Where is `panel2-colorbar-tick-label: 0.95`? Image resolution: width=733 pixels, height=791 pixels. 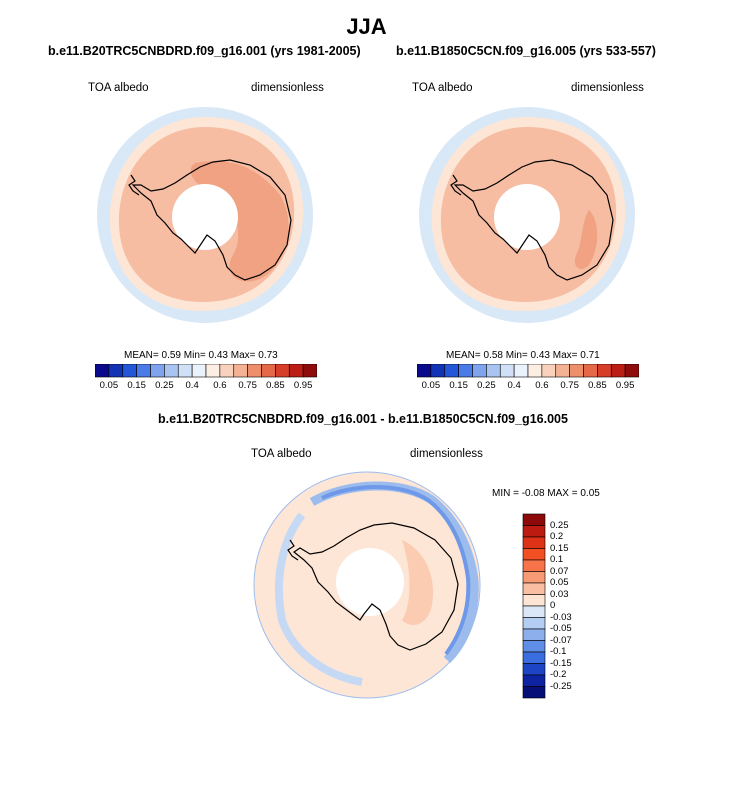 panel2-colorbar-tick-label: 0.95 is located at coordinates (625, 385).